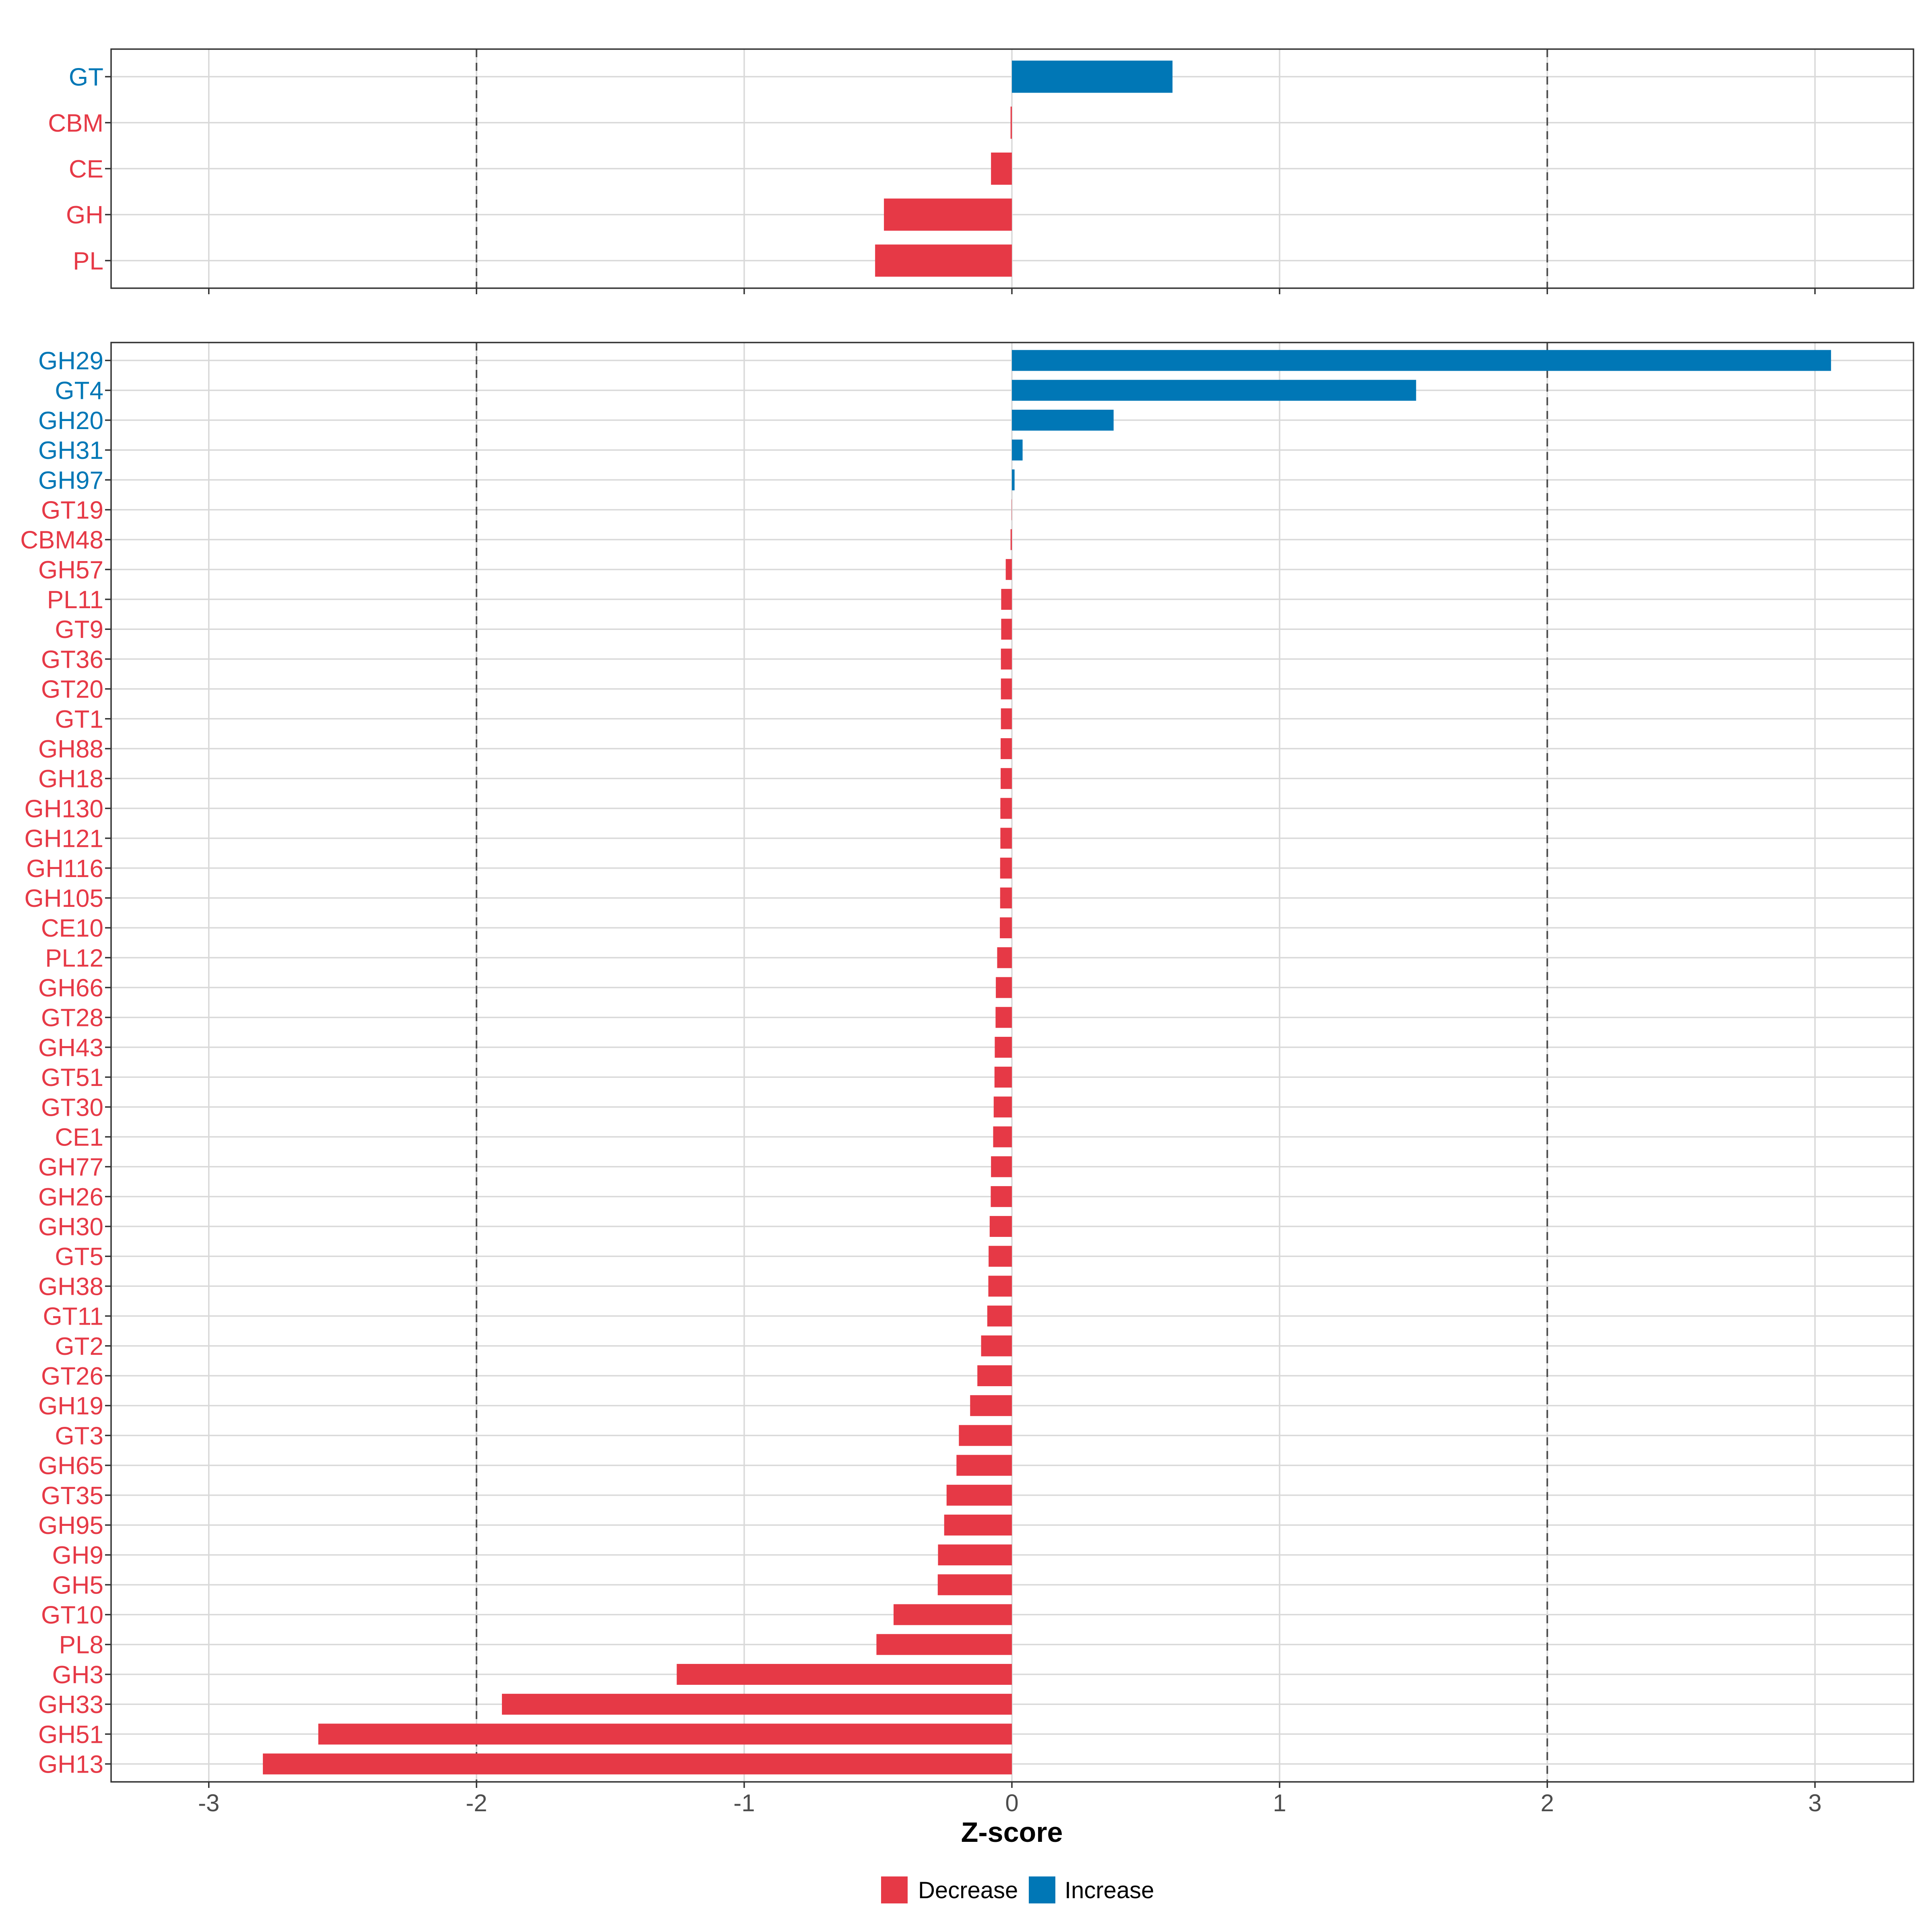  What do you see at coordinates (978, 1525) in the screenshot?
I see `bar-gh95` at bounding box center [978, 1525].